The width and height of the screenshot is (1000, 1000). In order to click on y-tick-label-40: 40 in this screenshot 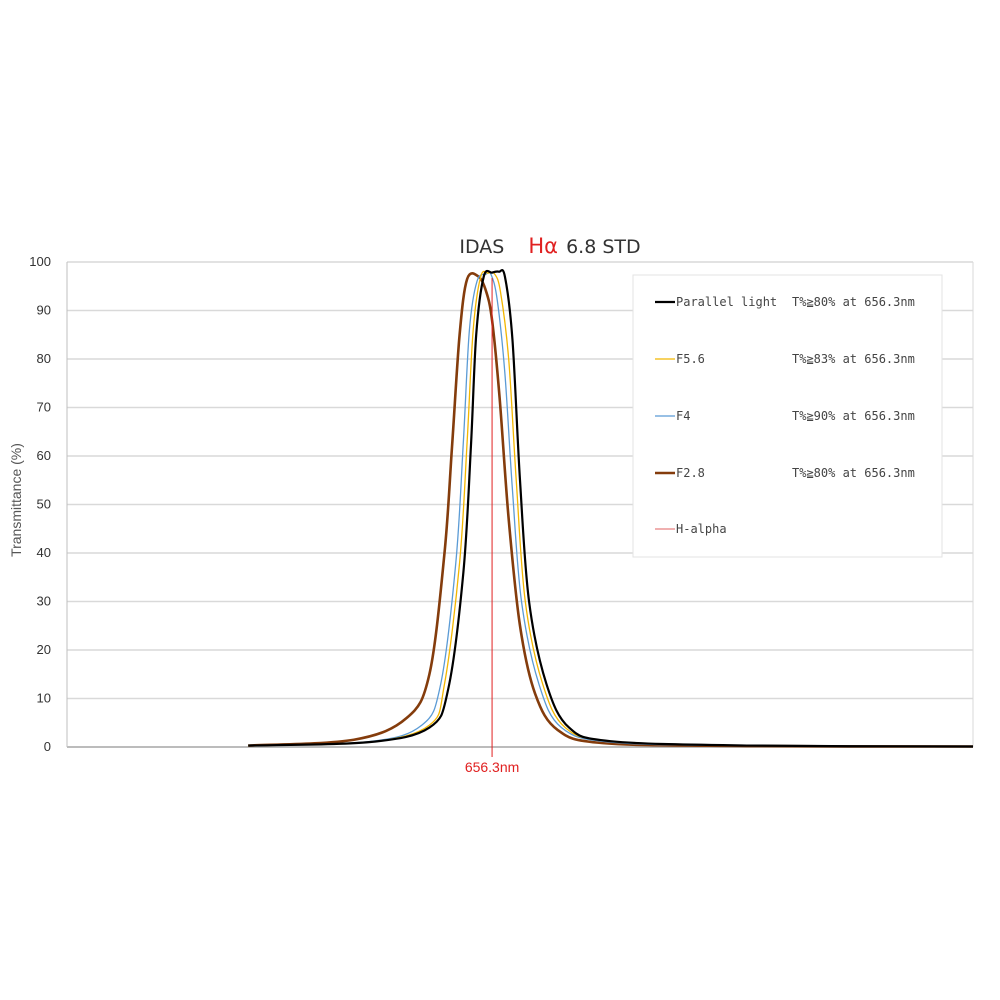, I will do `click(44, 552)`.